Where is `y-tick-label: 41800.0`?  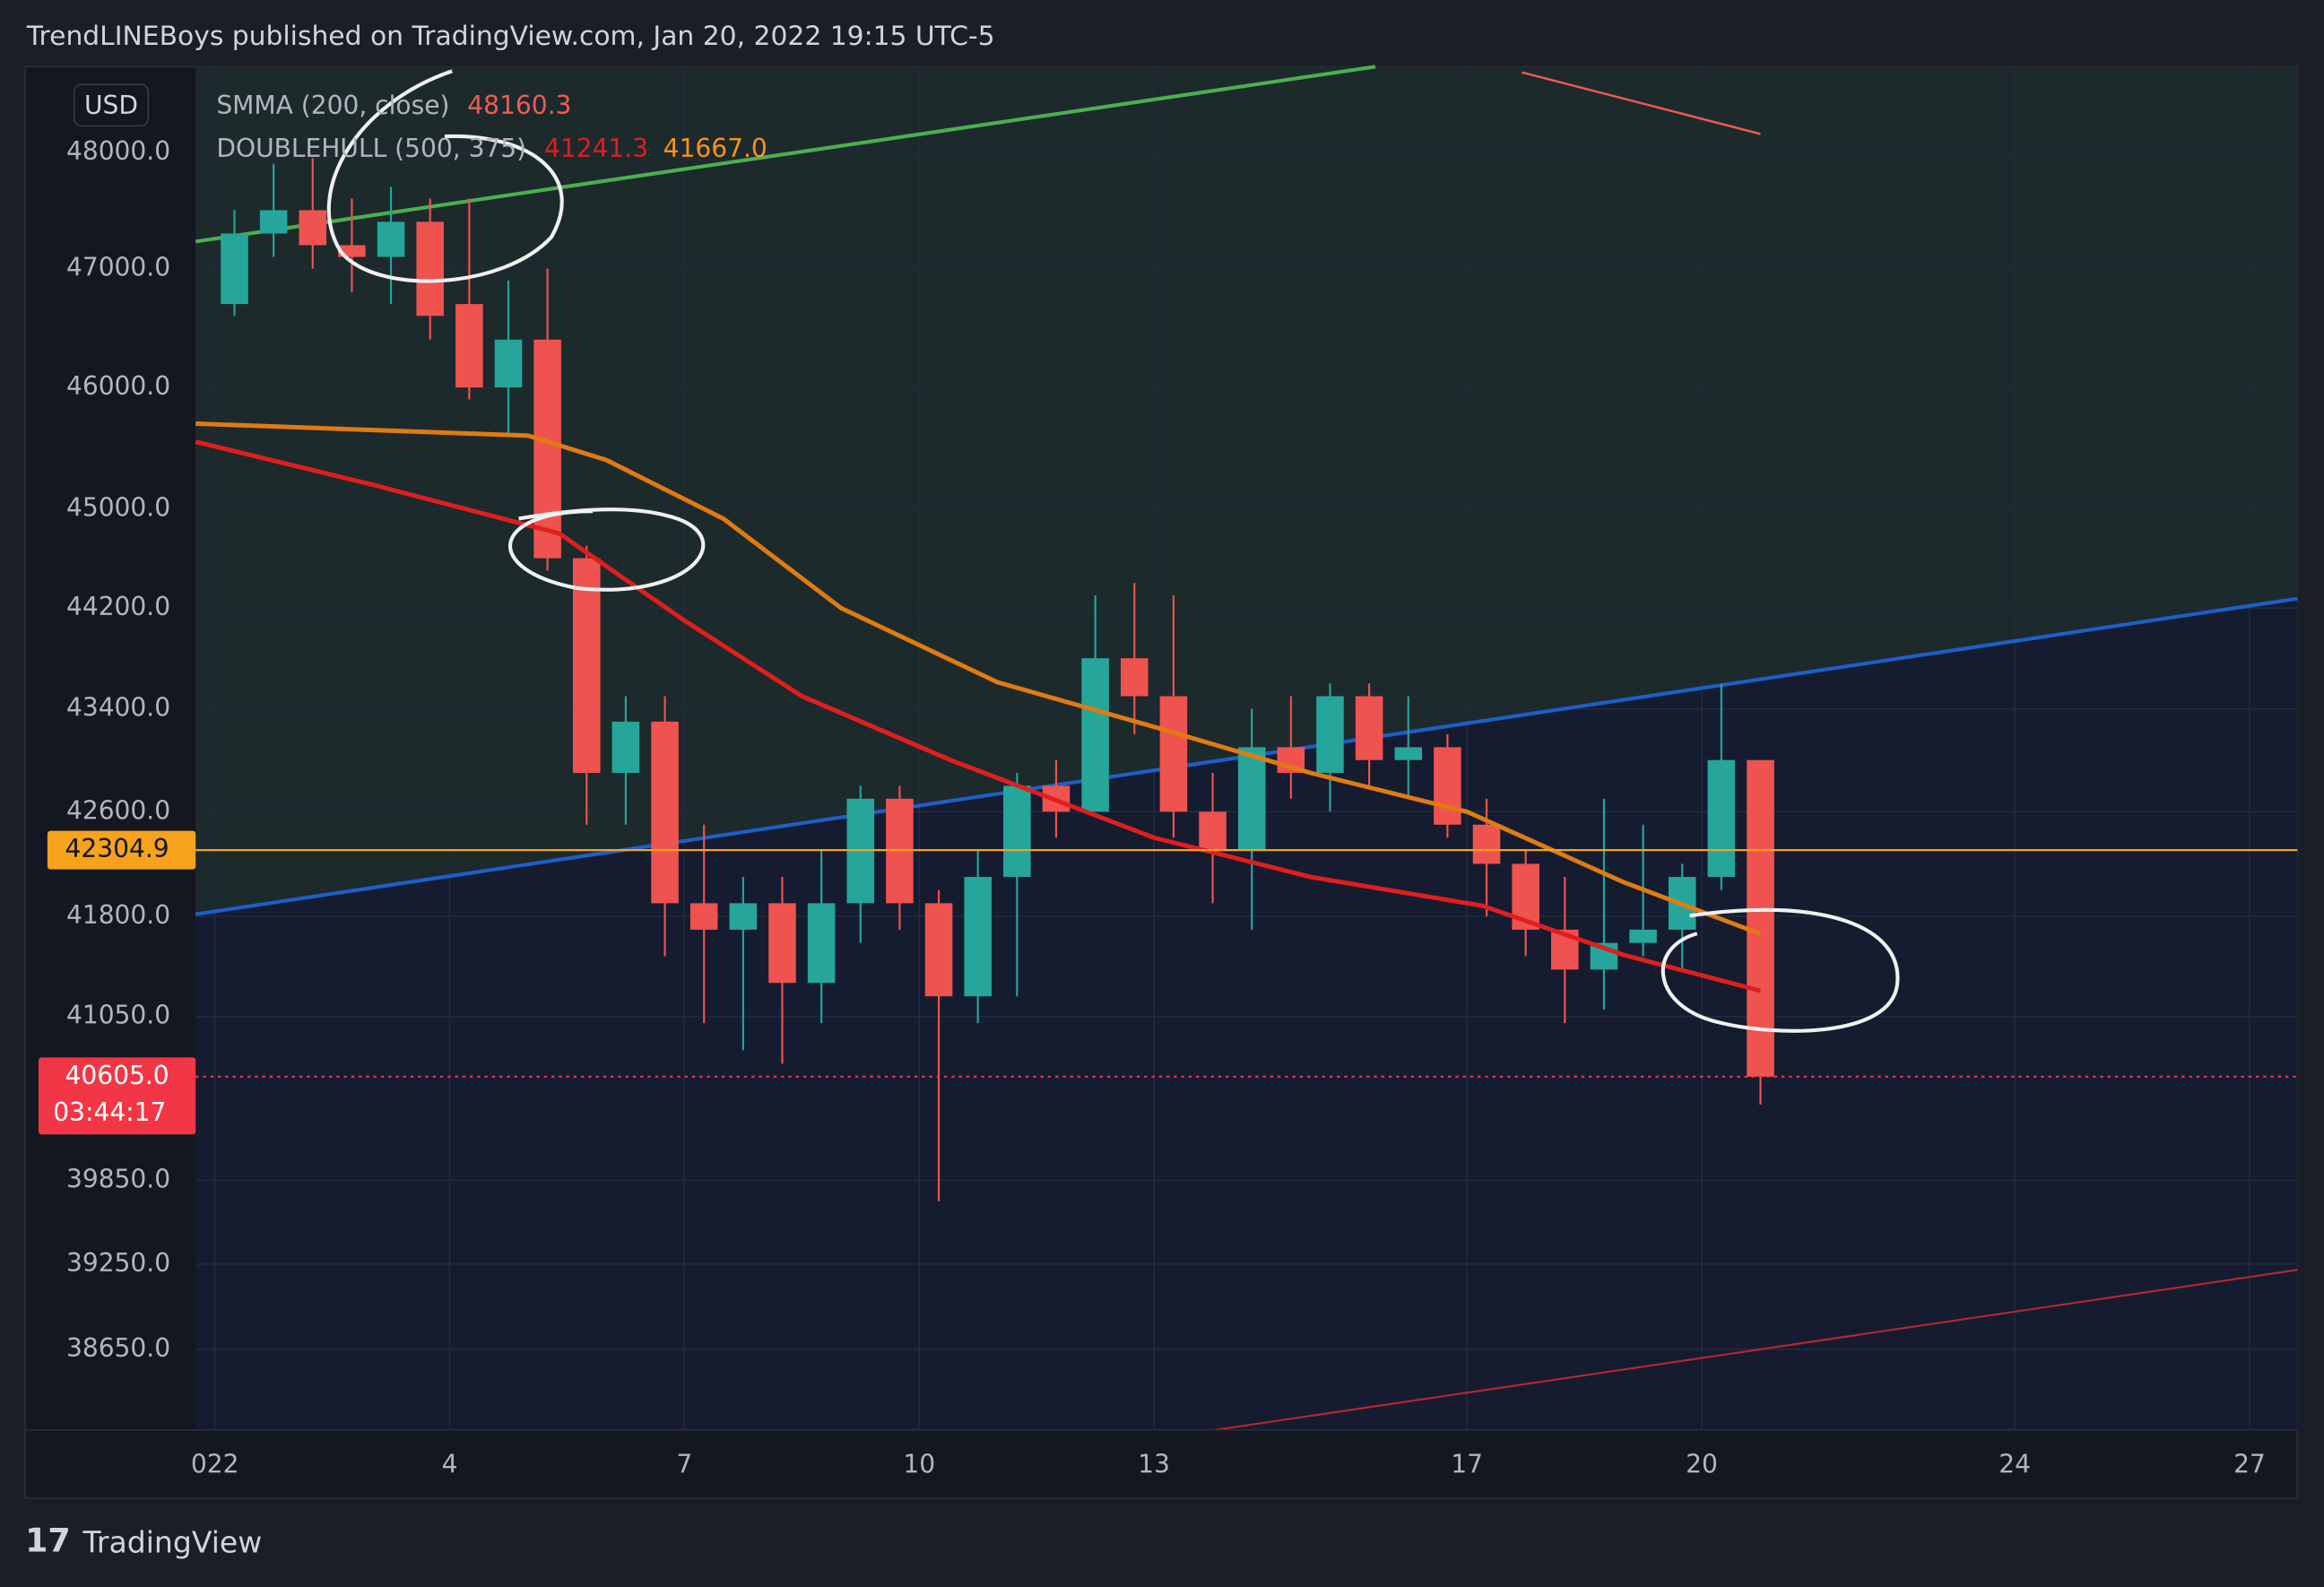
y-tick-label: 41800.0 is located at coordinates (118, 915).